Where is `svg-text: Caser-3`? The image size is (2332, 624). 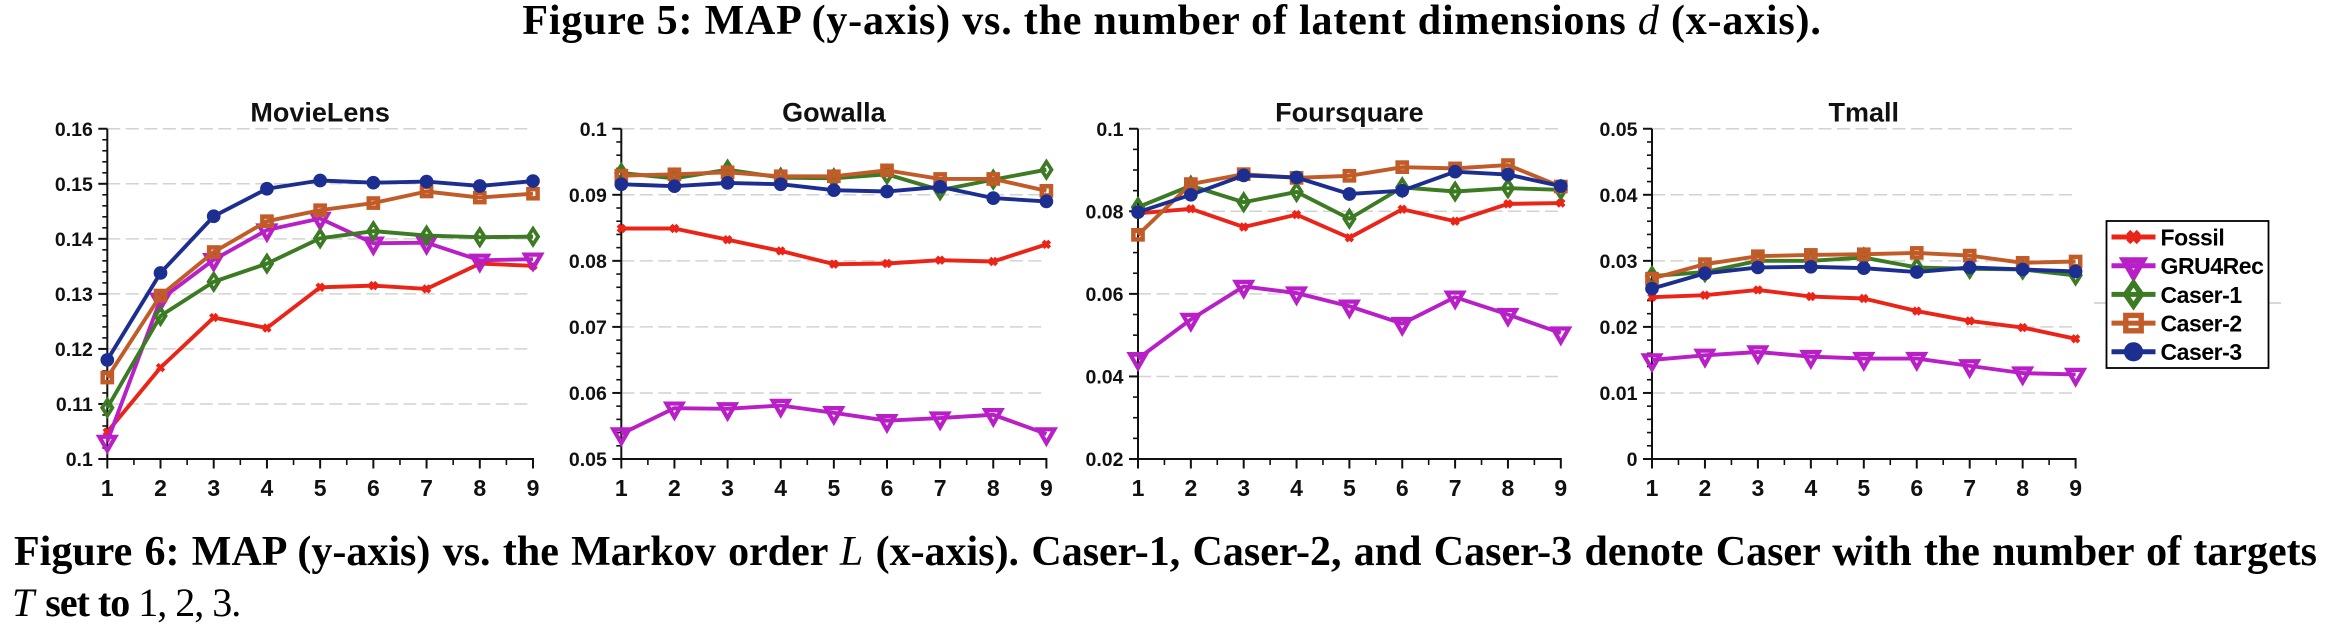 svg-text: Caser-3 is located at coordinates (2201, 352).